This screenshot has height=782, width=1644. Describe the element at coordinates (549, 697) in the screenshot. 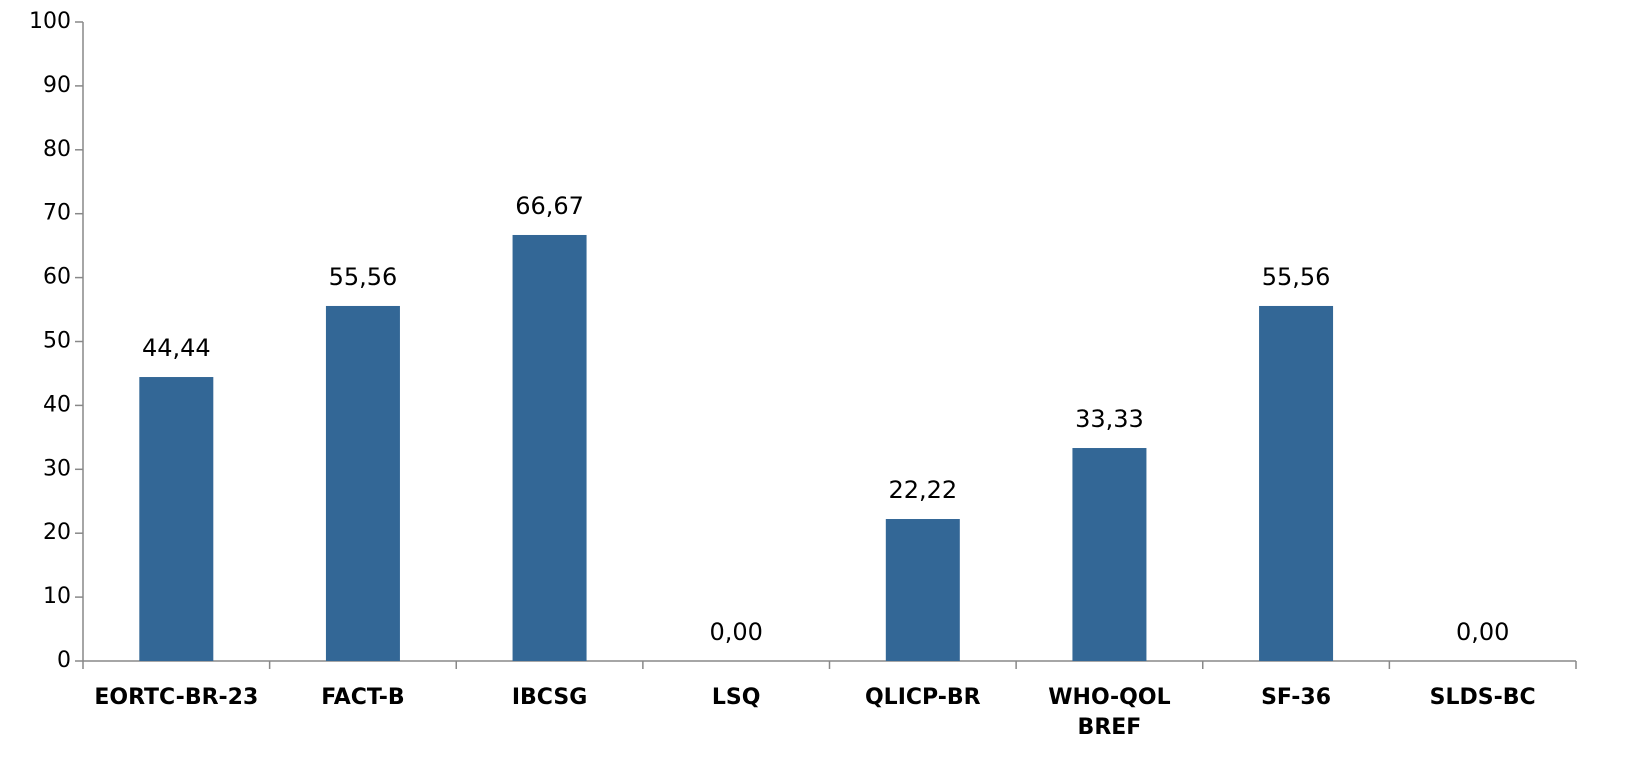

I see `x-tick-label: IBCSG` at that location.